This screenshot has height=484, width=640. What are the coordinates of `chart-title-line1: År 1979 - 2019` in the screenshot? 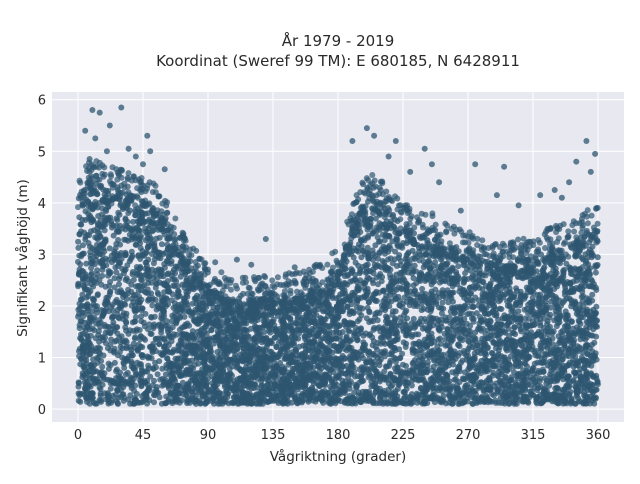 It's located at (338, 40).